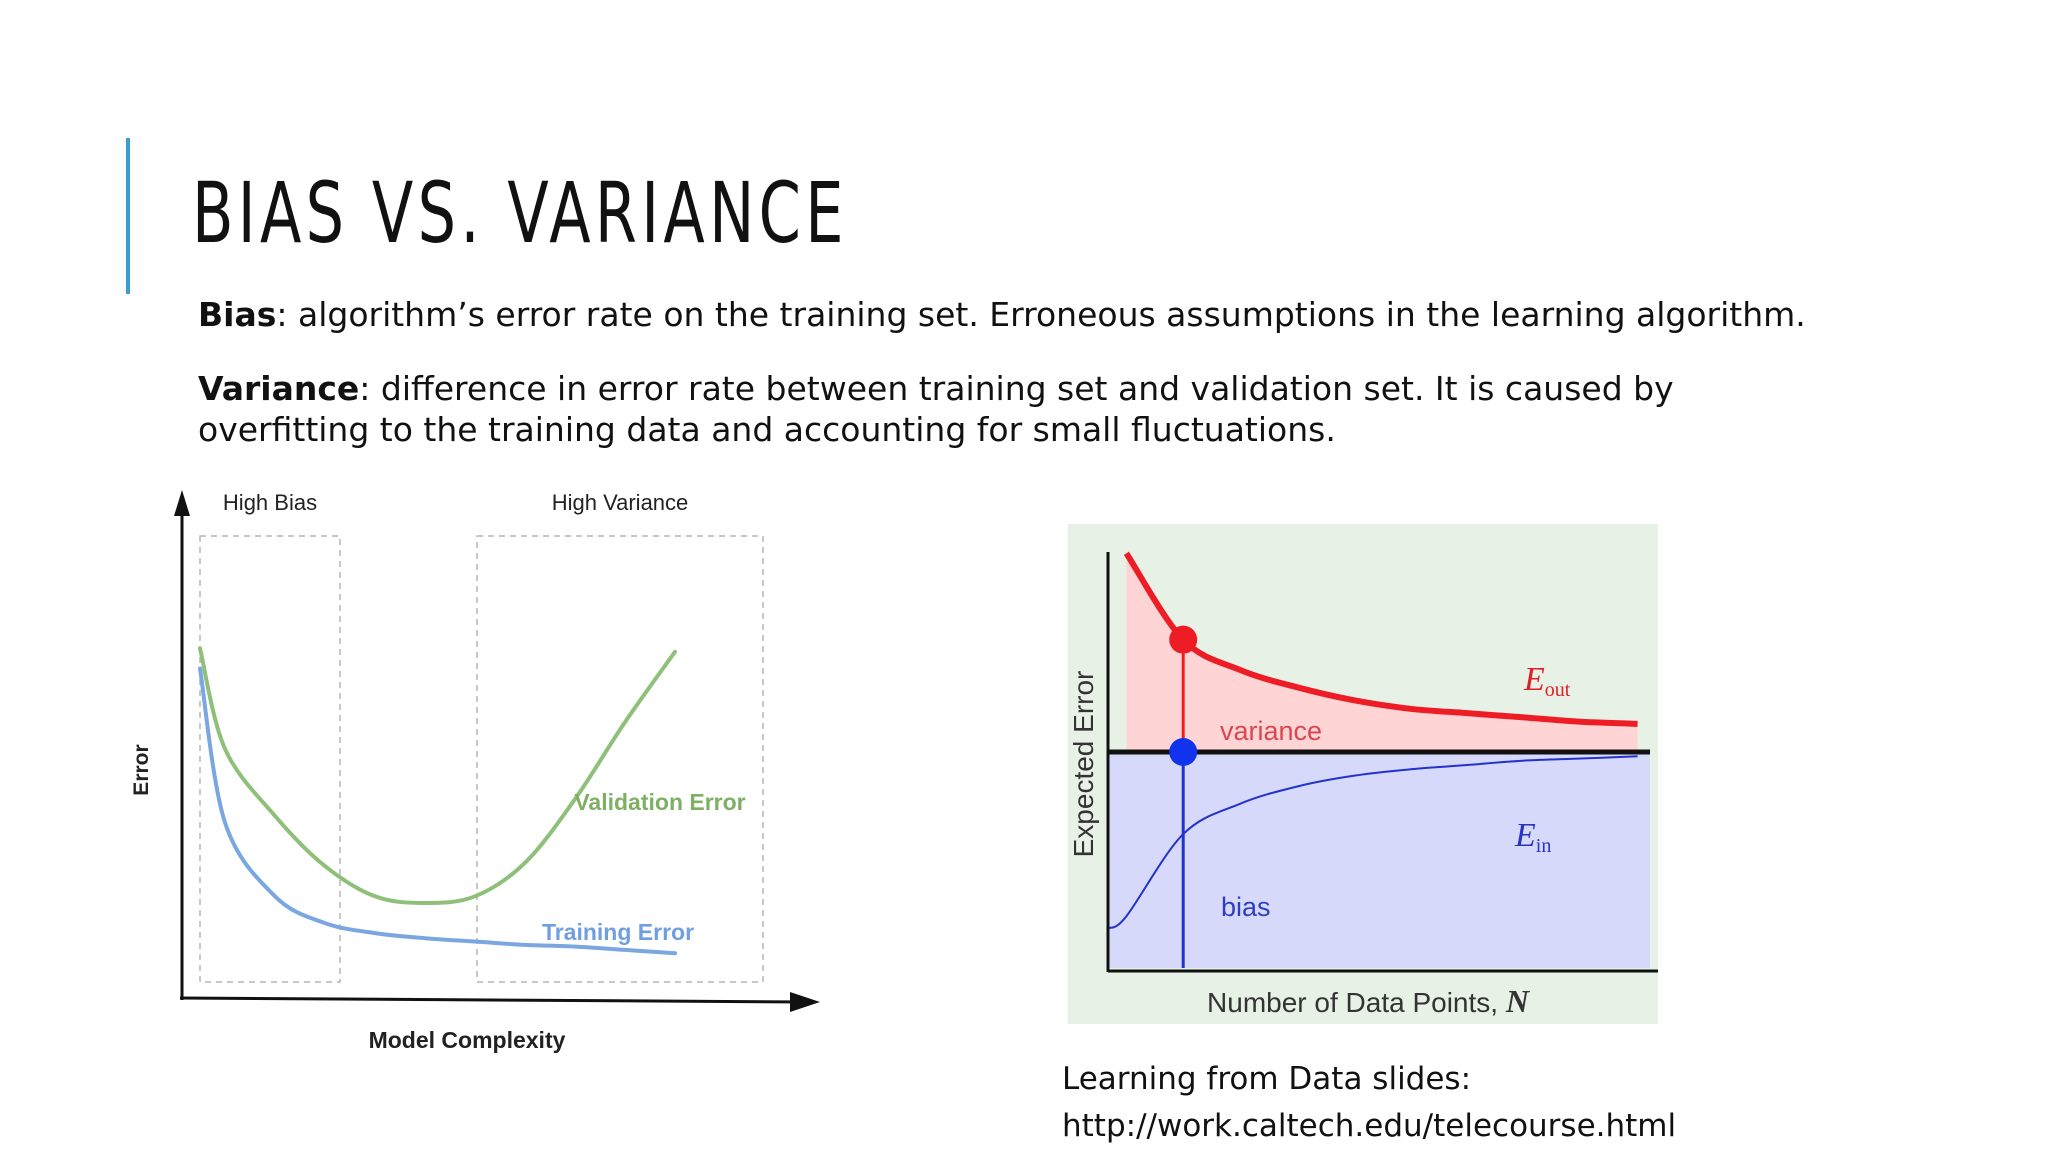  What do you see at coordinates (520, 213) in the screenshot?
I see `slide-title: BIAS VS. VARIANCE` at bounding box center [520, 213].